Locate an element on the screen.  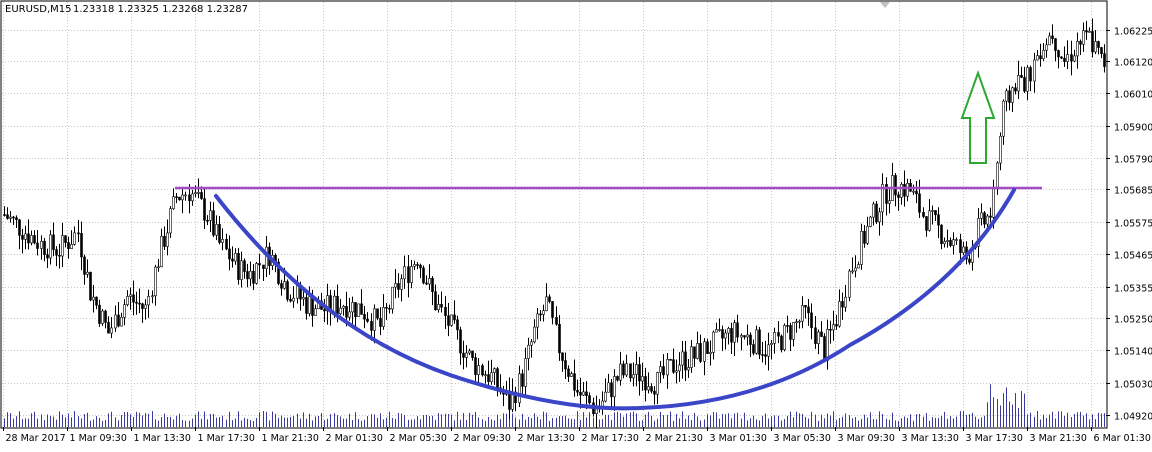
chart-shift-marker-icon is located at coordinates (885, 5).